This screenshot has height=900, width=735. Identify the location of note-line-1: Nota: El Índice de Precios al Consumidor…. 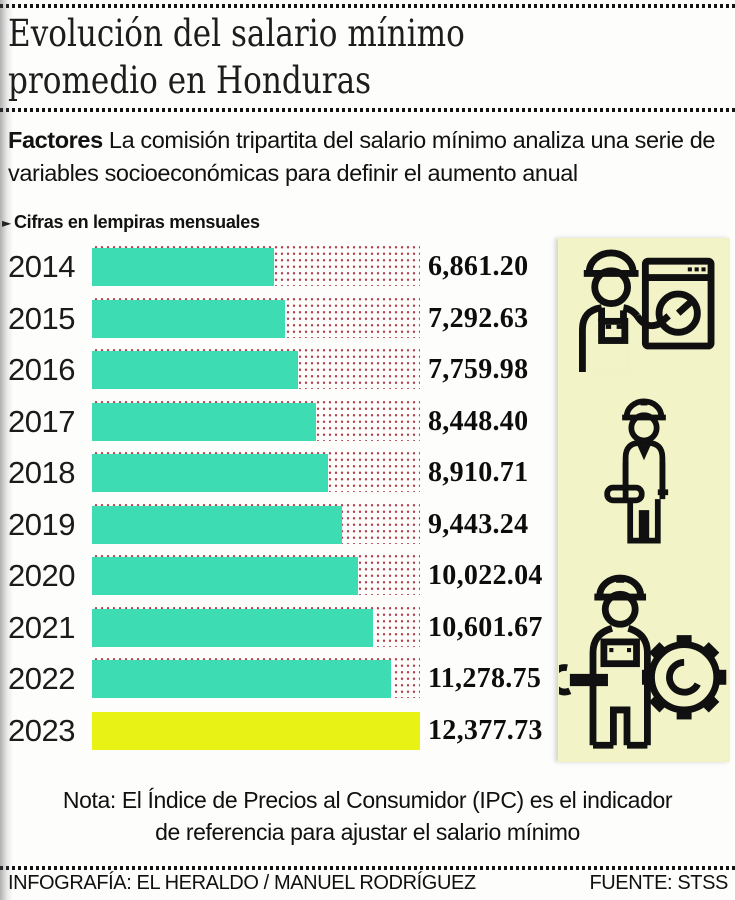
(367, 800).